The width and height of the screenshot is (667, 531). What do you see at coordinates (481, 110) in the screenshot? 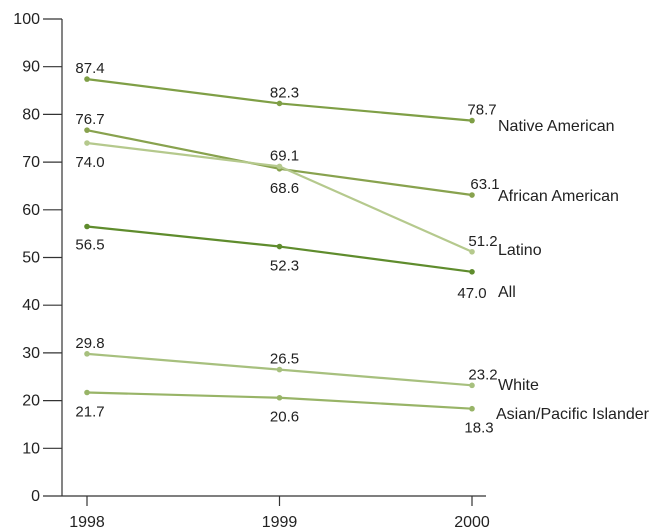
I see `data-label-0-2: 78.7` at bounding box center [481, 110].